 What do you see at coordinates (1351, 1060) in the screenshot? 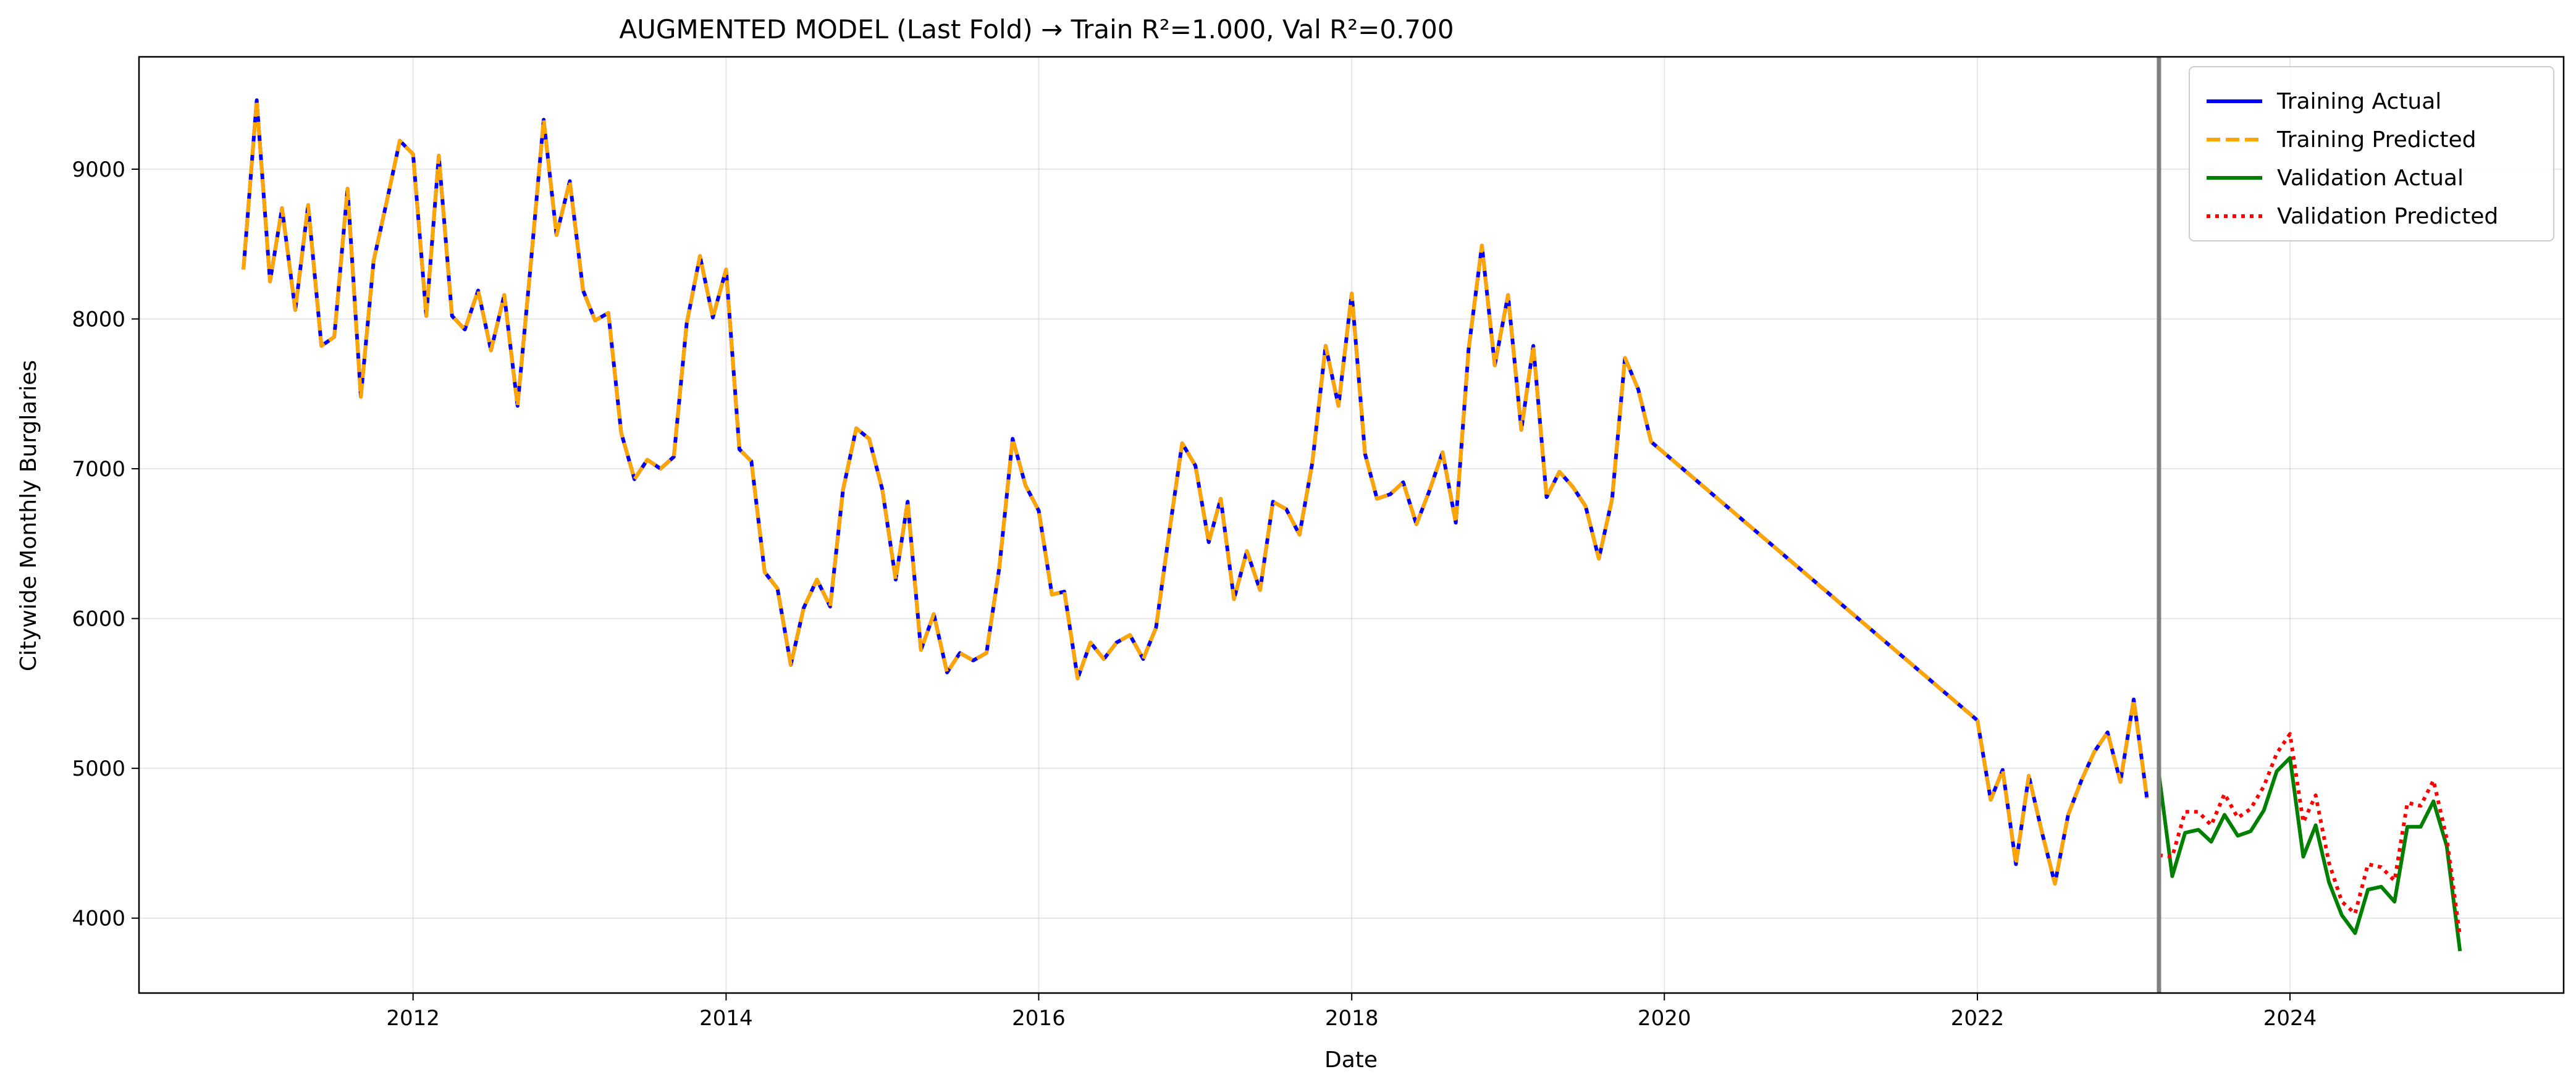
I see `x-axis-label: Date` at bounding box center [1351, 1060].